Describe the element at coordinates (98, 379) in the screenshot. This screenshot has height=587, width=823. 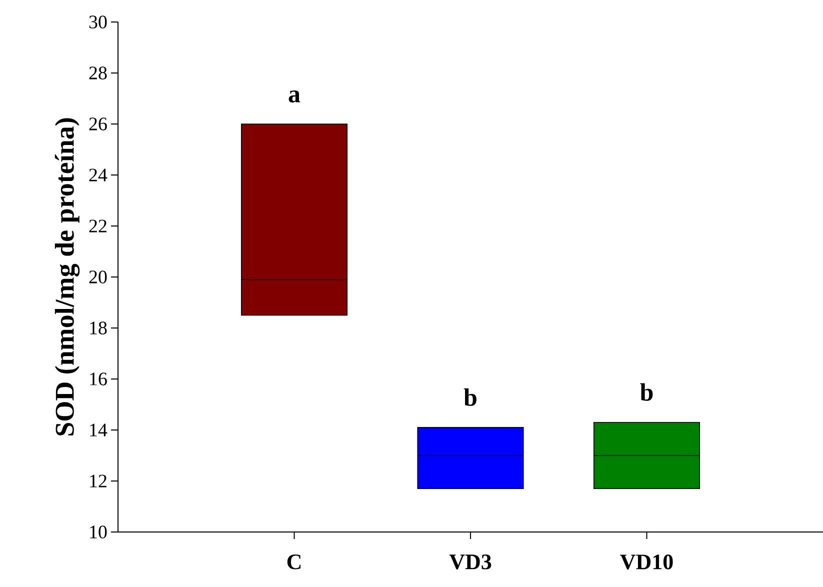
I see `y-tick-label: 16` at that location.